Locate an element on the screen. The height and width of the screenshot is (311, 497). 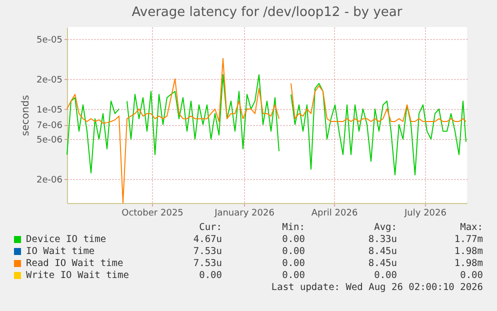
x-tick-label: April 2026 is located at coordinates (334, 213).